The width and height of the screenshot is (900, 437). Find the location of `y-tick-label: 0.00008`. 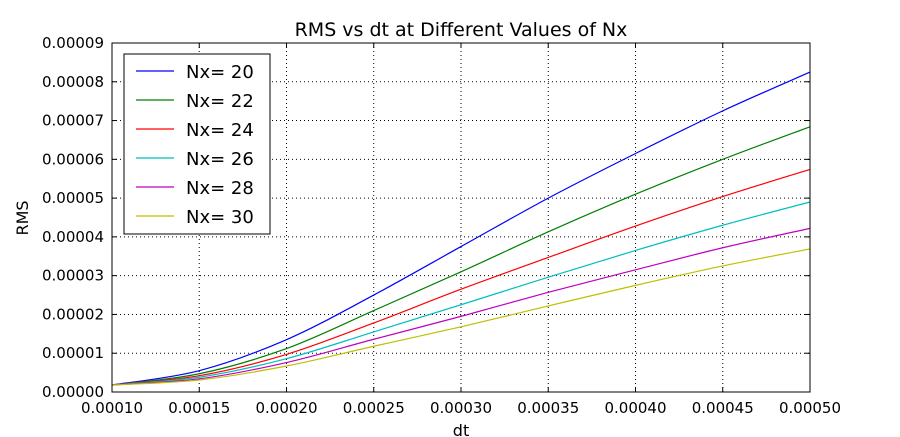

y-tick-label: 0.00008 is located at coordinates (73, 82).